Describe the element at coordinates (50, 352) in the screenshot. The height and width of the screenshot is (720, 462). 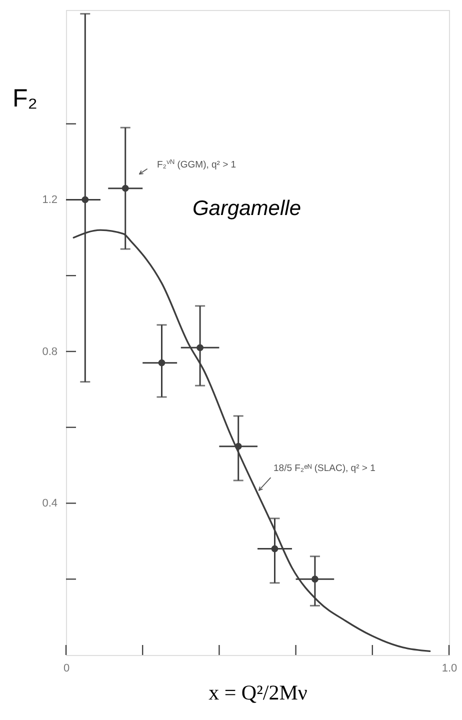
I see `y-tick-label: 0.8` at that location.